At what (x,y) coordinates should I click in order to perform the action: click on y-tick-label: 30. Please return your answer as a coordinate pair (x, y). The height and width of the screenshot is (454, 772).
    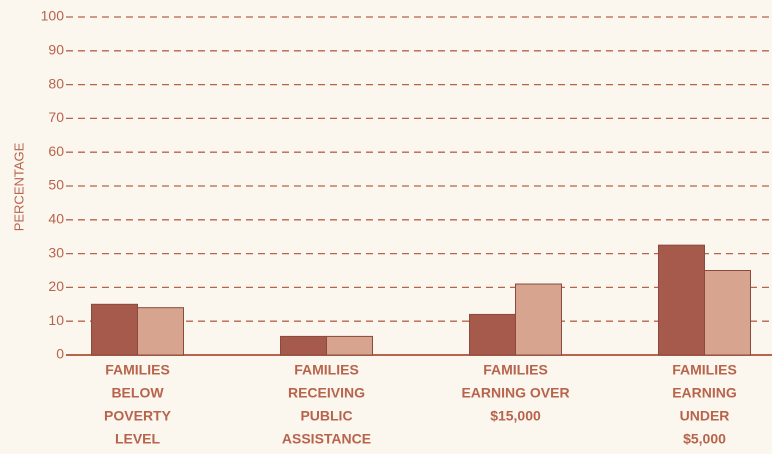
    Looking at the image, I should click on (56, 252).